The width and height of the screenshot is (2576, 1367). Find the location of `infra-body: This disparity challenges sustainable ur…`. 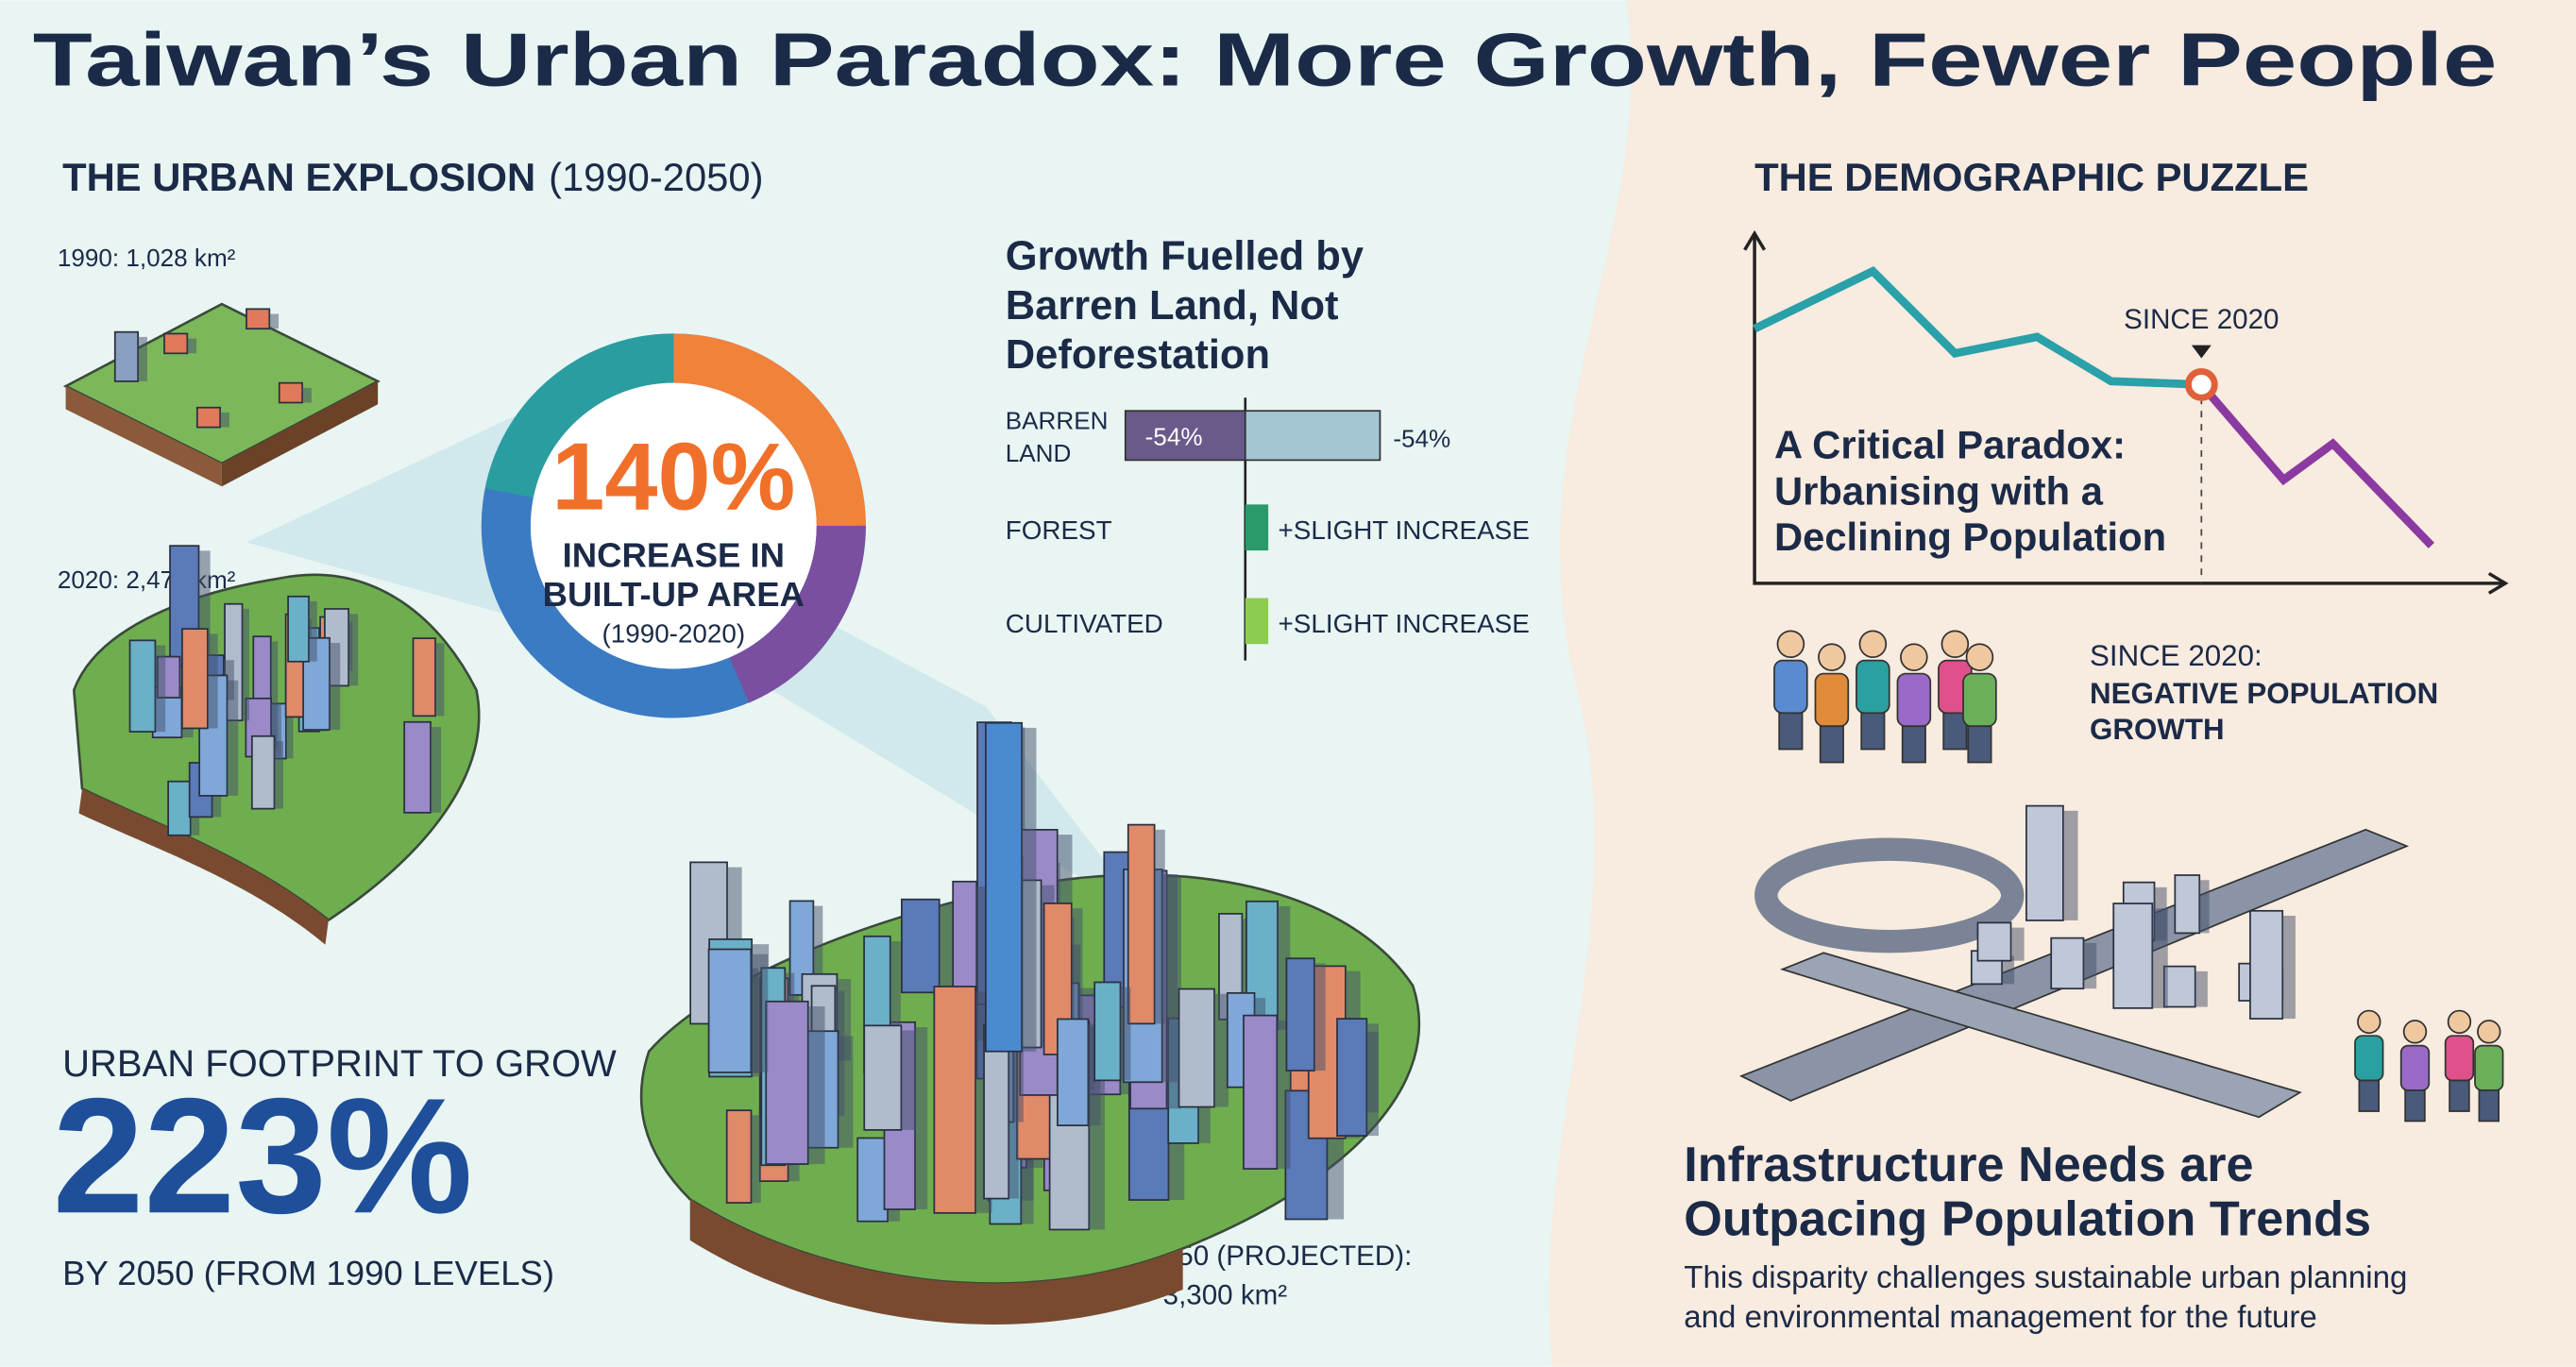

infra-body: This disparity challenges sustainable ur… is located at coordinates (2045, 1277).